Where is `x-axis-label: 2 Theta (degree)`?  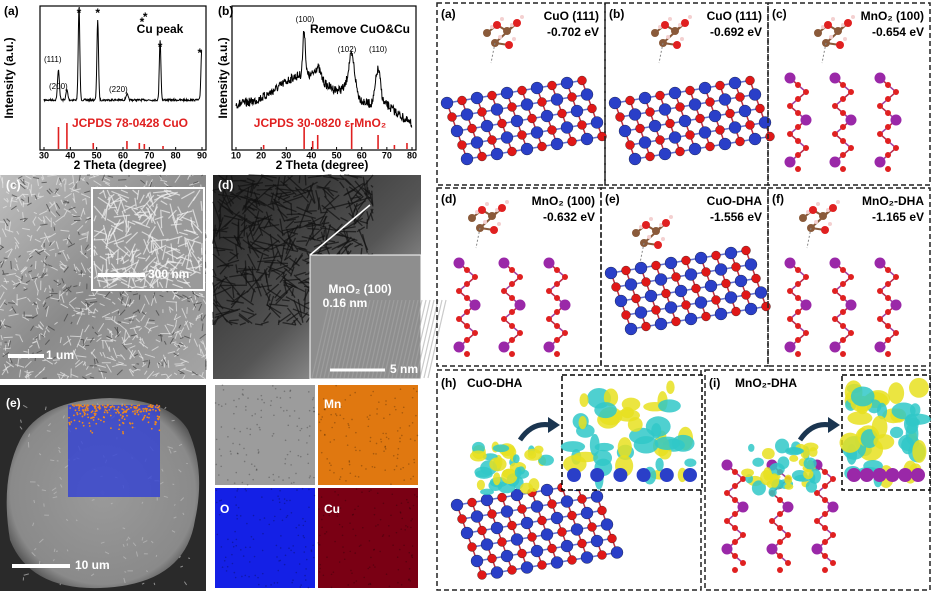
x-axis-label: 2 Theta (degree) is located at coordinates (322, 165).